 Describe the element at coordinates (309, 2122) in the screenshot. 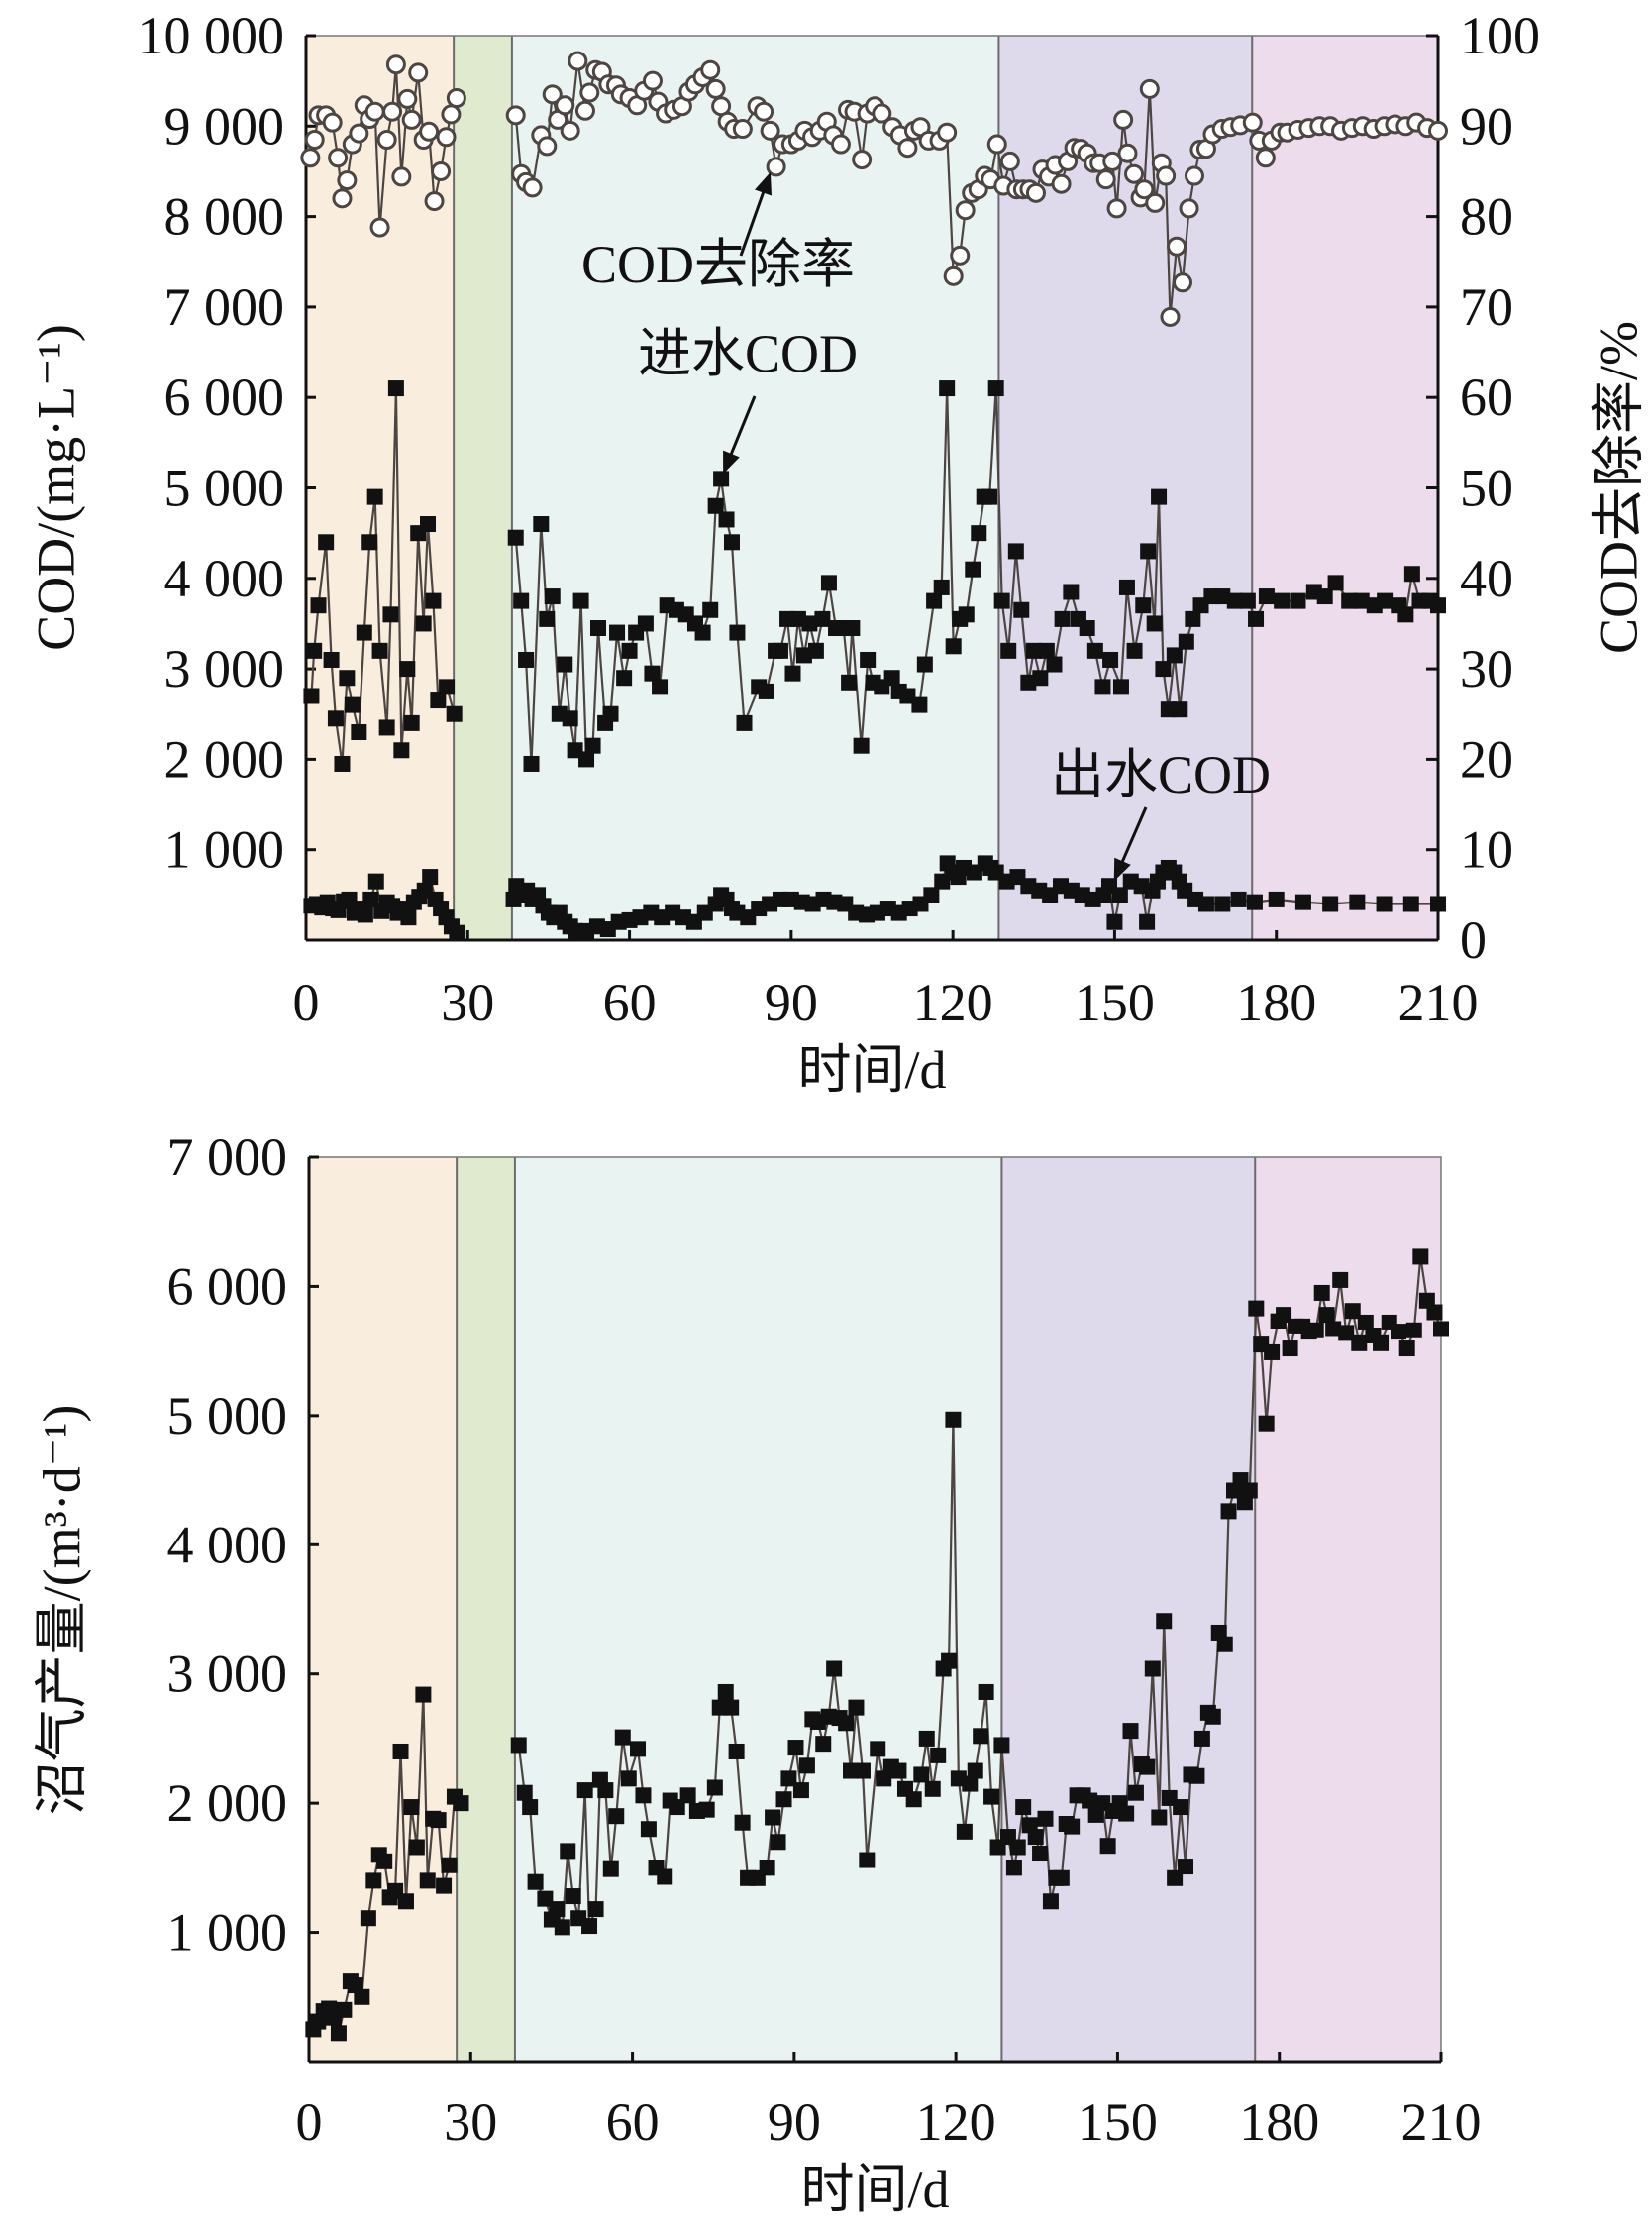

I see `x-tick-label: 0` at that location.